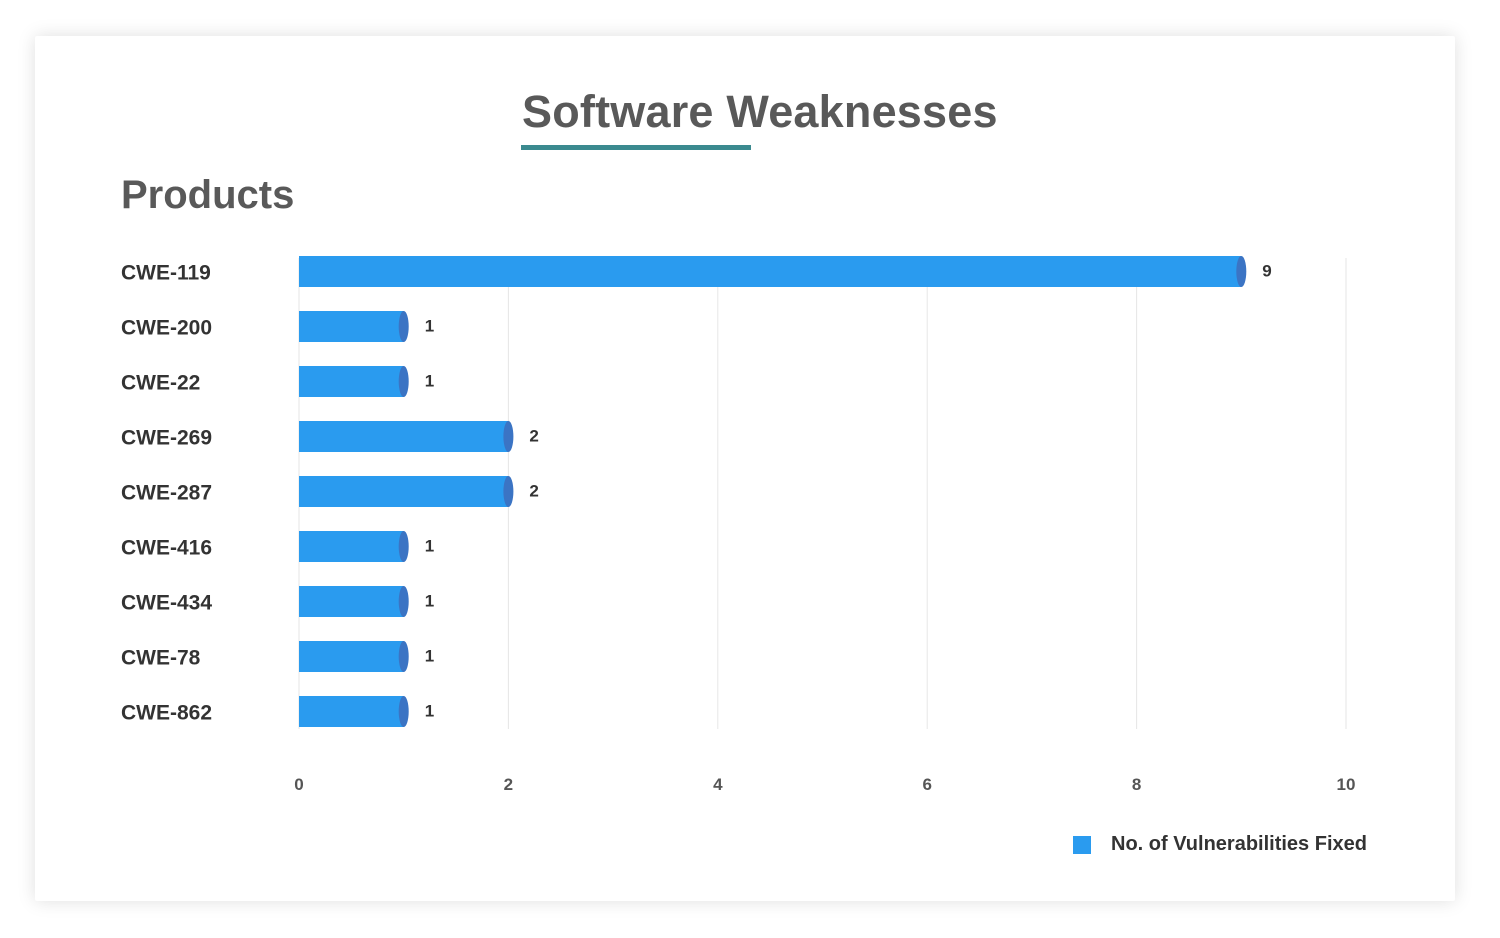 This screenshot has width=1500, height=938. What do you see at coordinates (166, 493) in the screenshot?
I see `category-label: CWE-287` at bounding box center [166, 493].